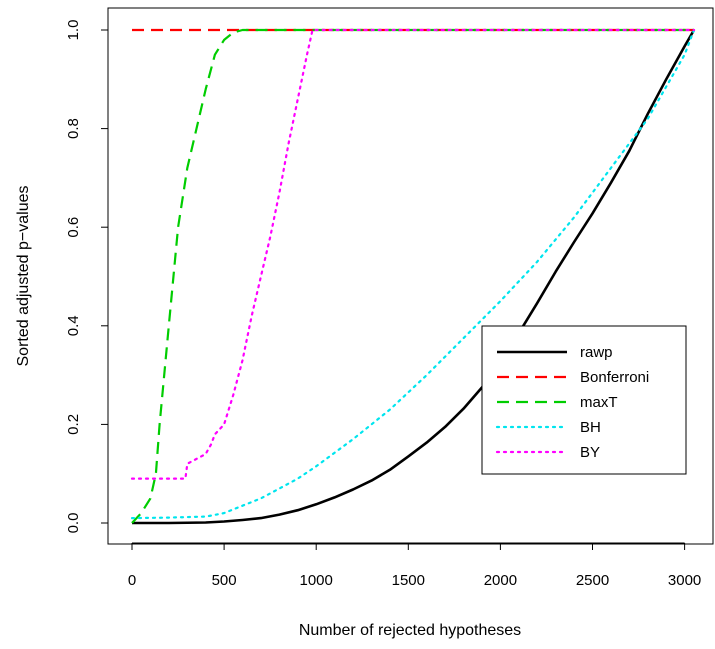 The width and height of the screenshot is (715, 649). I want to click on legend-box, so click(584, 400).